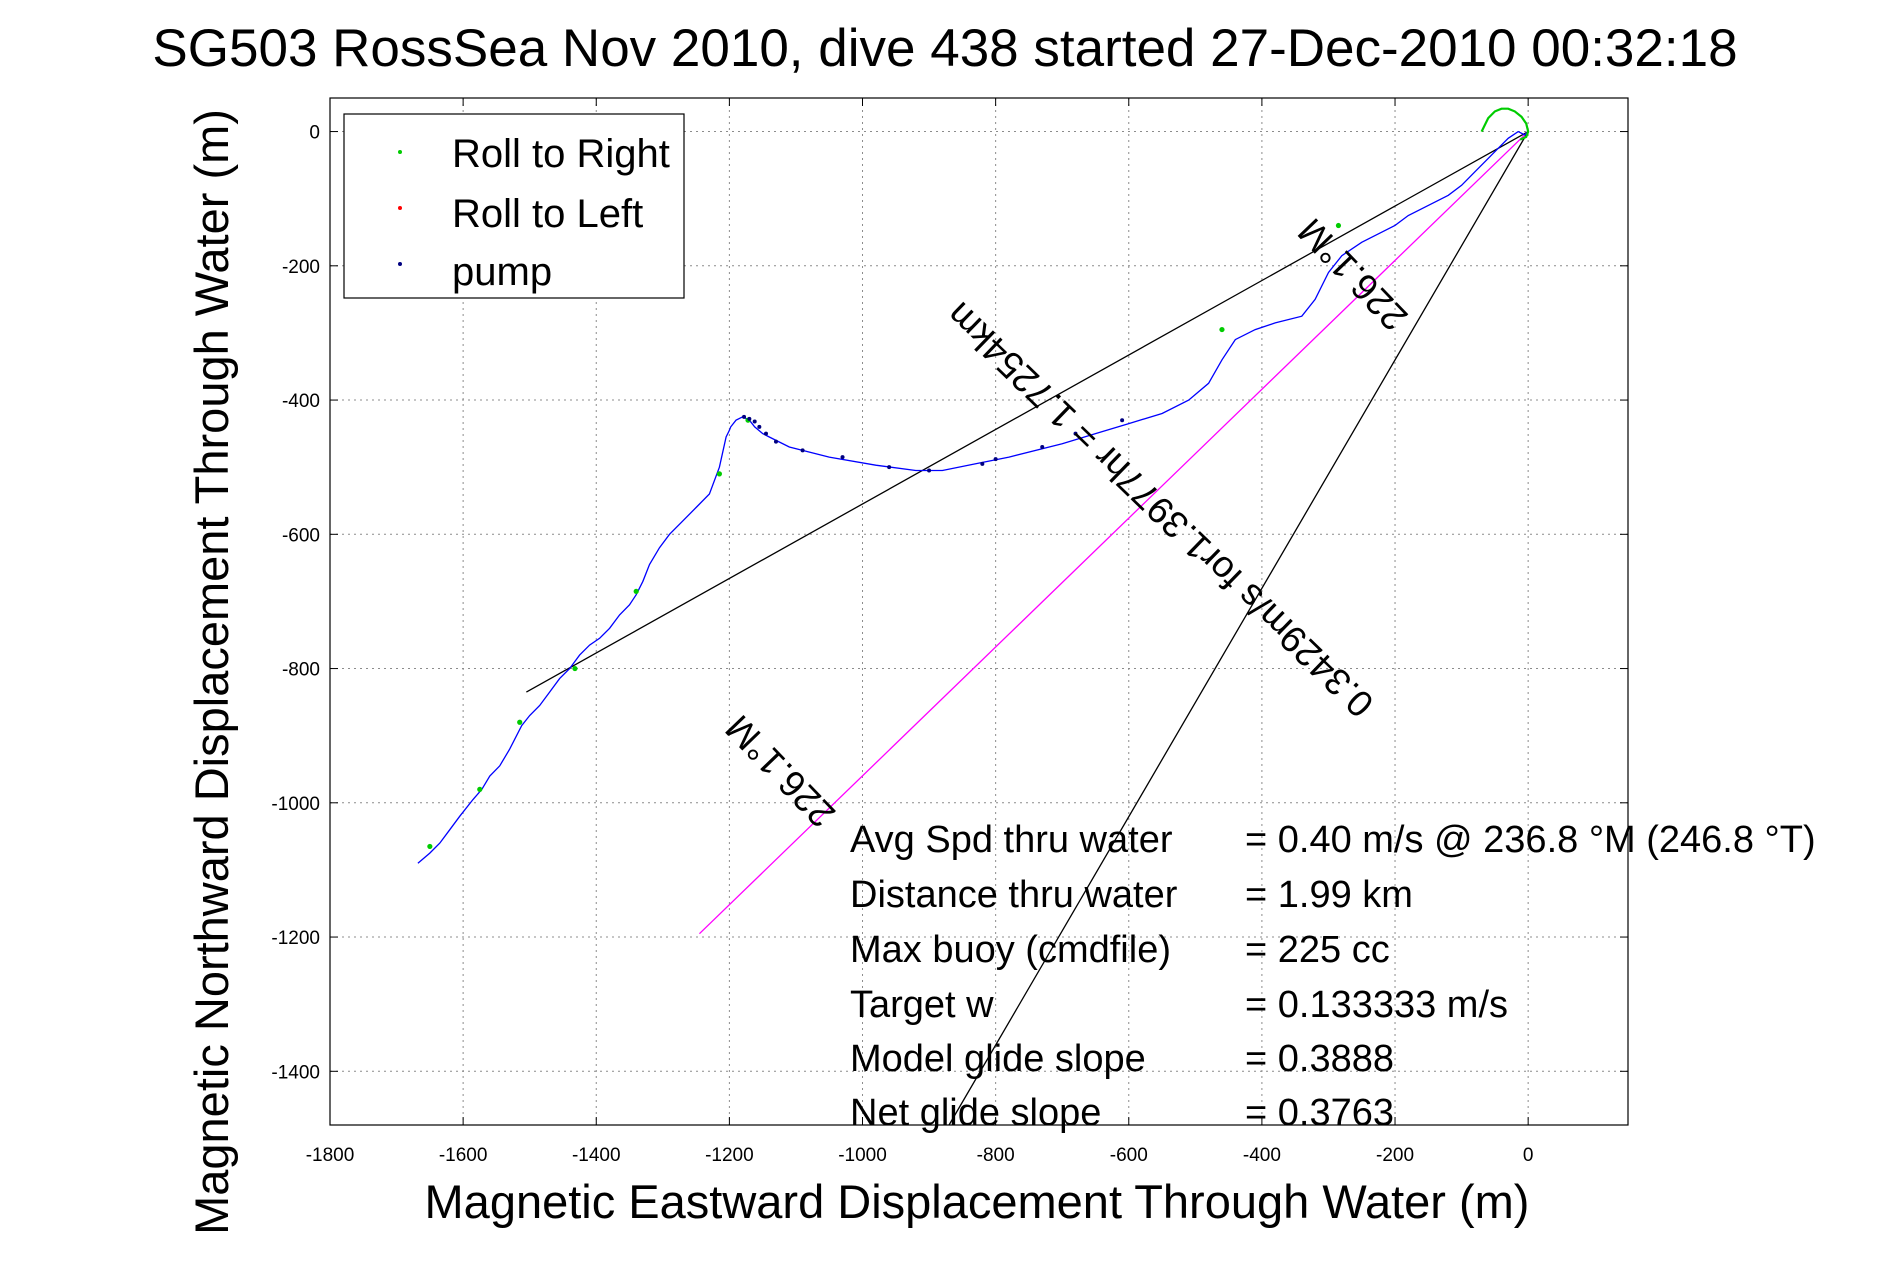 This screenshot has height=1262, width=1891. What do you see at coordinates (596, 1155) in the screenshot?
I see `x-tick-label: -1400` at bounding box center [596, 1155].